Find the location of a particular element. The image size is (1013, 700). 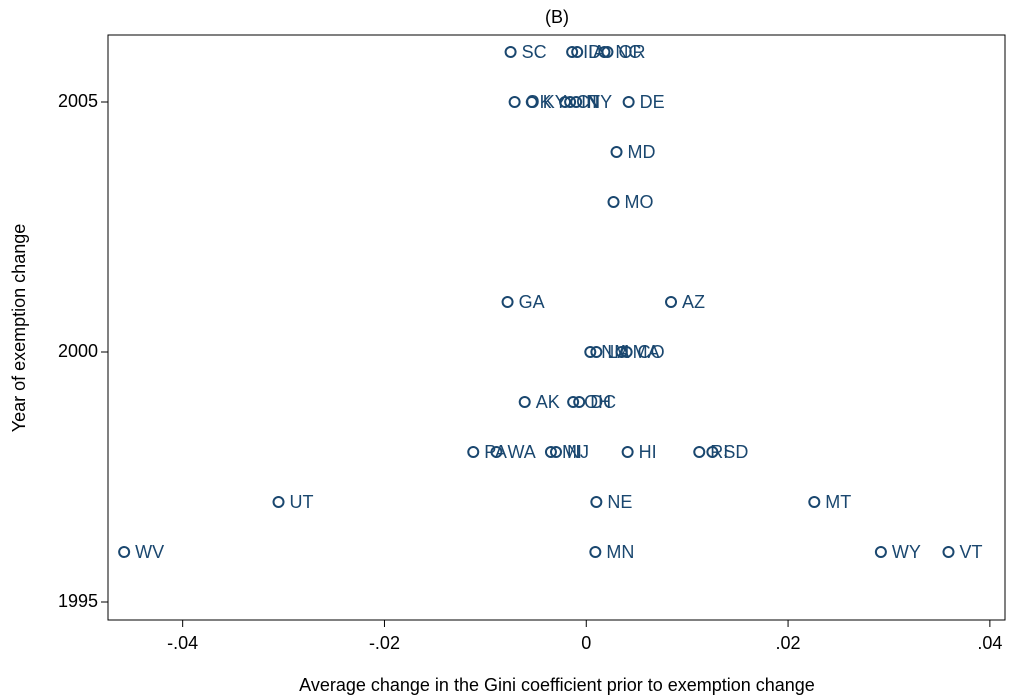

point-label: CT is located at coordinates (588, 102).